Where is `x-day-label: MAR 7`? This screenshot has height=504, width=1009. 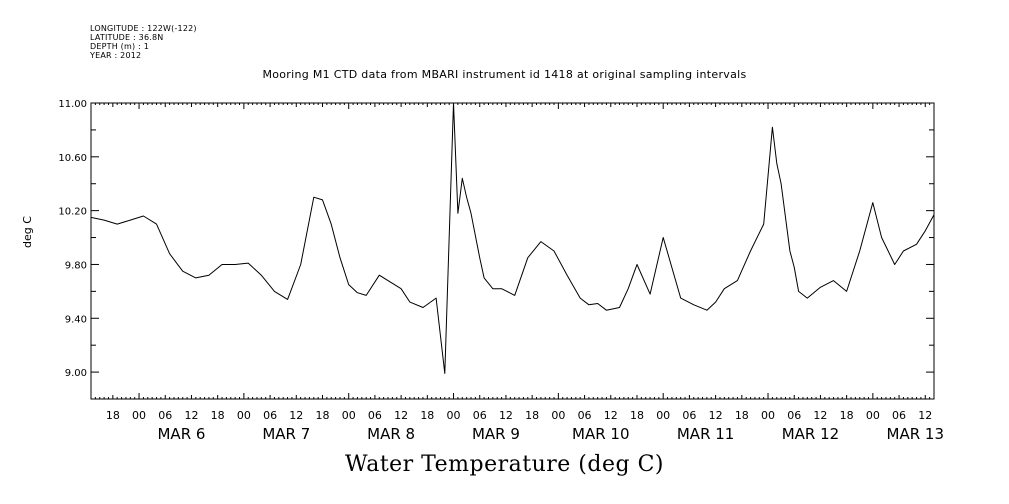
x-day-label: MAR 7 is located at coordinates (286, 434).